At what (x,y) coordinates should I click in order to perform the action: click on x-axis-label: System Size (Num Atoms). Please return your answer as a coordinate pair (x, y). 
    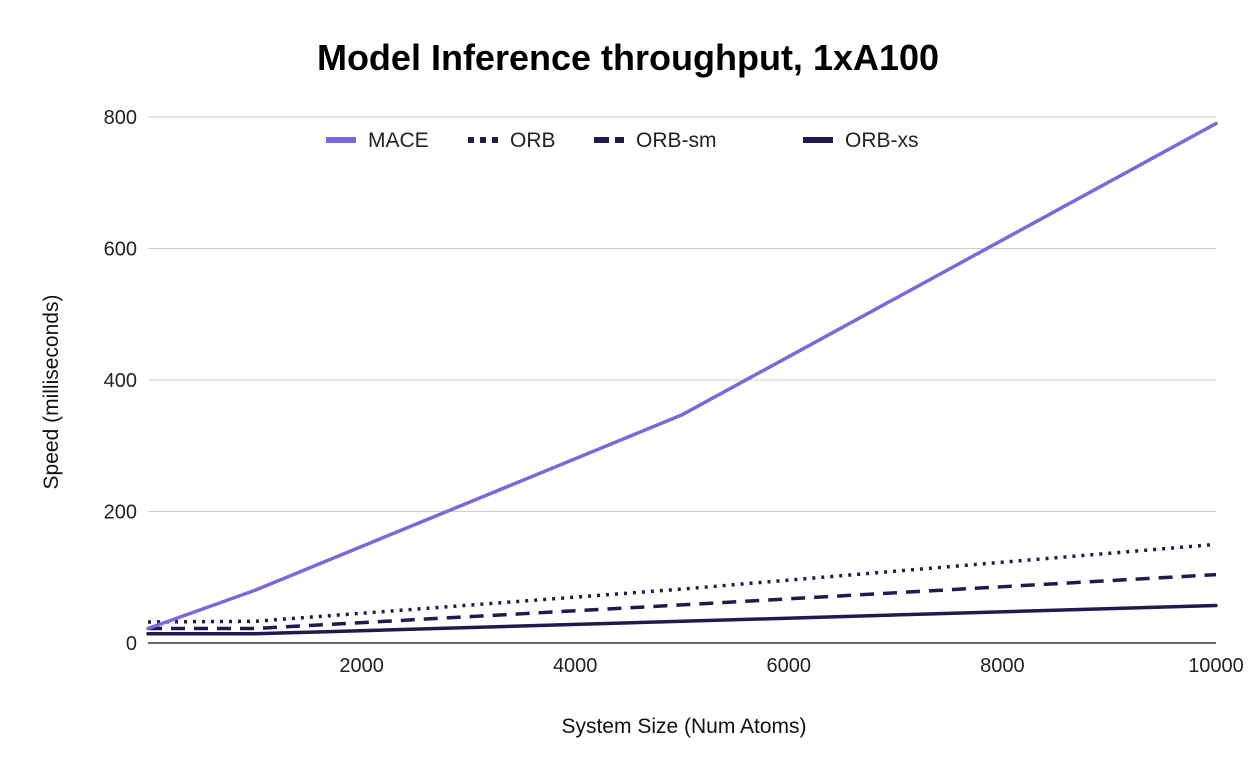
    Looking at the image, I should click on (683, 726).